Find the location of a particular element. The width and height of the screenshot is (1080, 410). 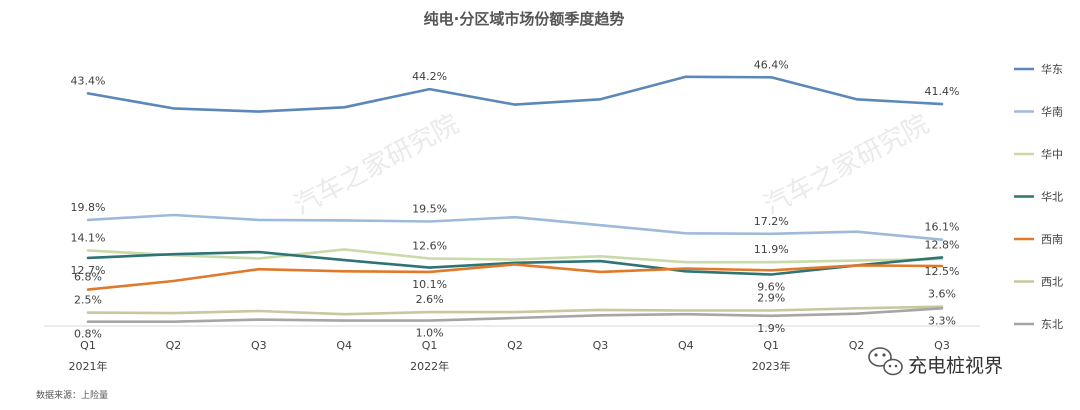

data-label: 2.6% is located at coordinates (430, 299).